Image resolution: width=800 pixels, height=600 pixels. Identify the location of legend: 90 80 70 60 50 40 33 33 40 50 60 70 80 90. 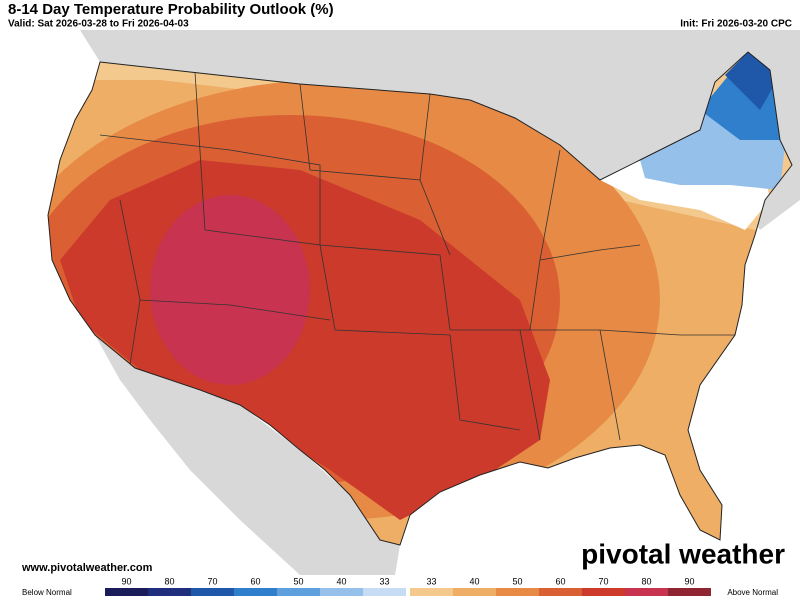
(408, 586).